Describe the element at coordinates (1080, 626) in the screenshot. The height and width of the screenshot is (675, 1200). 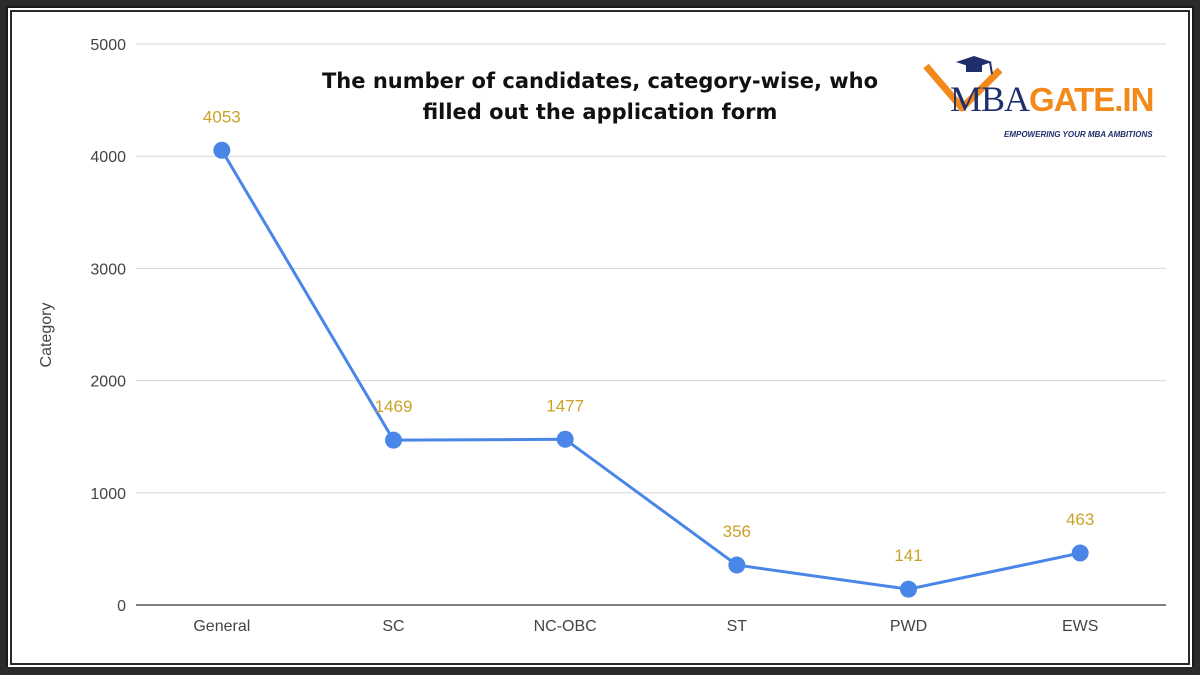
I see `x-tick-label: EWS` at that location.